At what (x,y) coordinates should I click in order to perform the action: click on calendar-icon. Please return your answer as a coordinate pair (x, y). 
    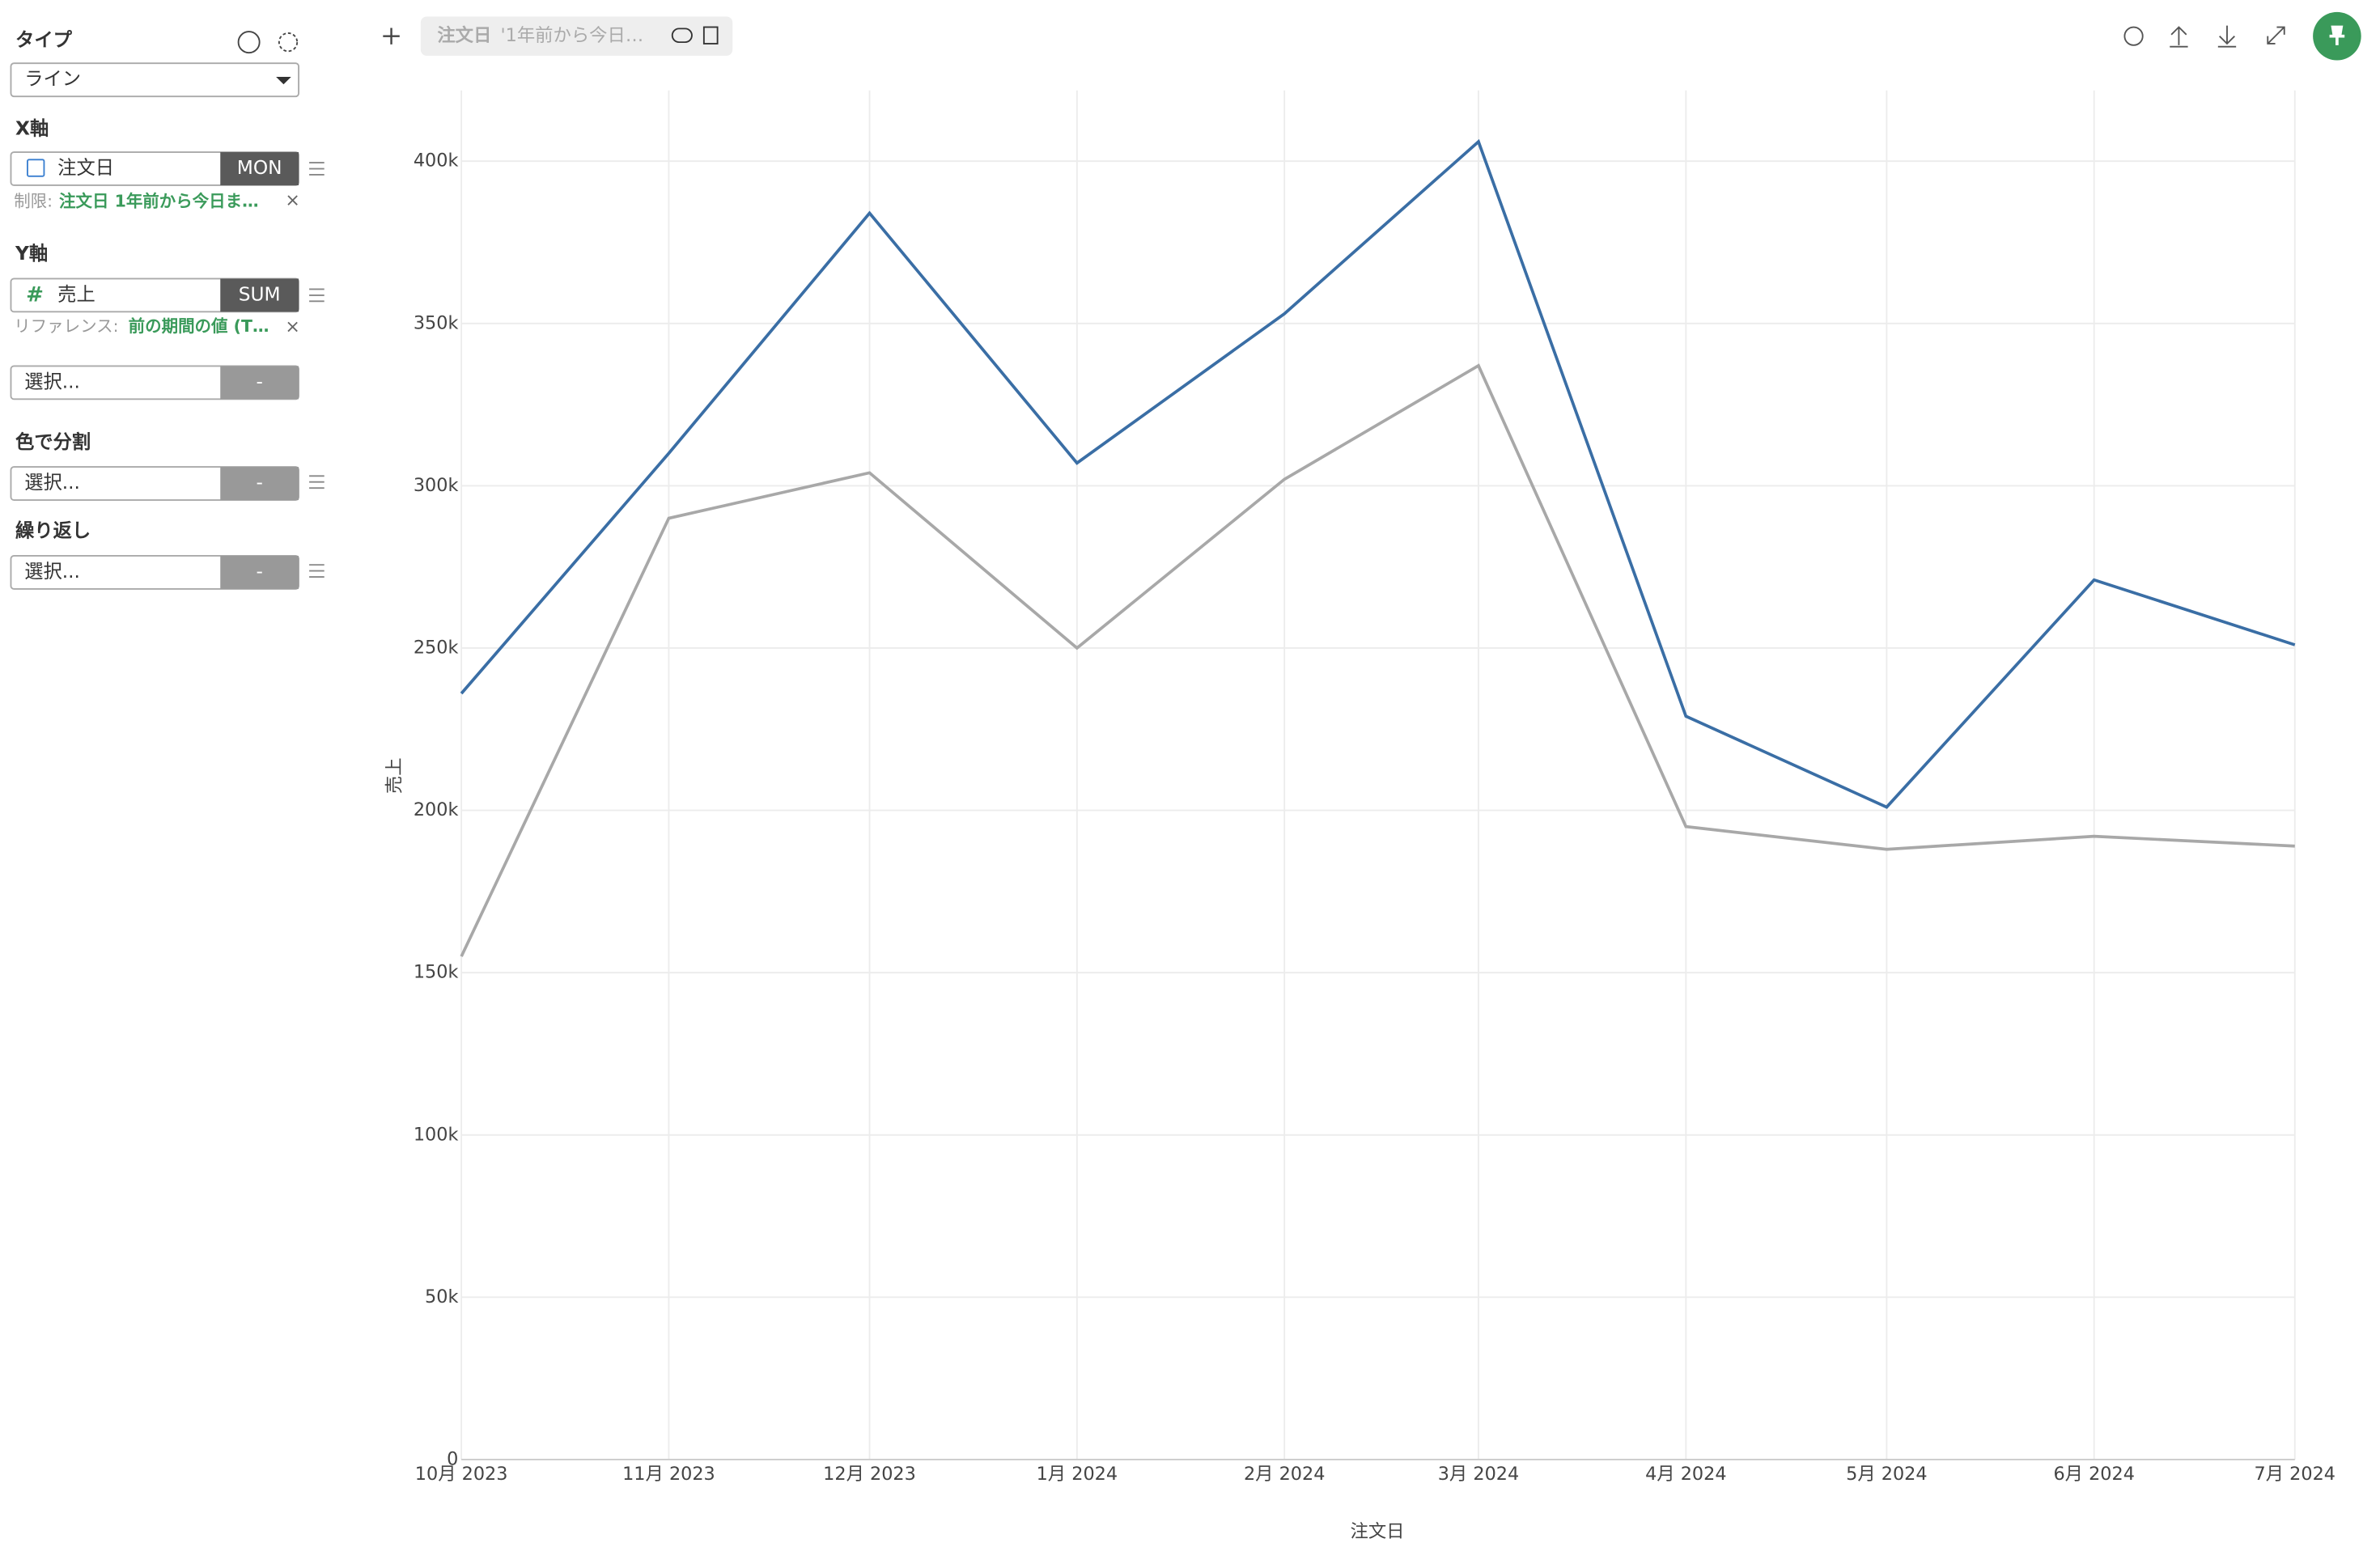
    Looking at the image, I should click on (36, 168).